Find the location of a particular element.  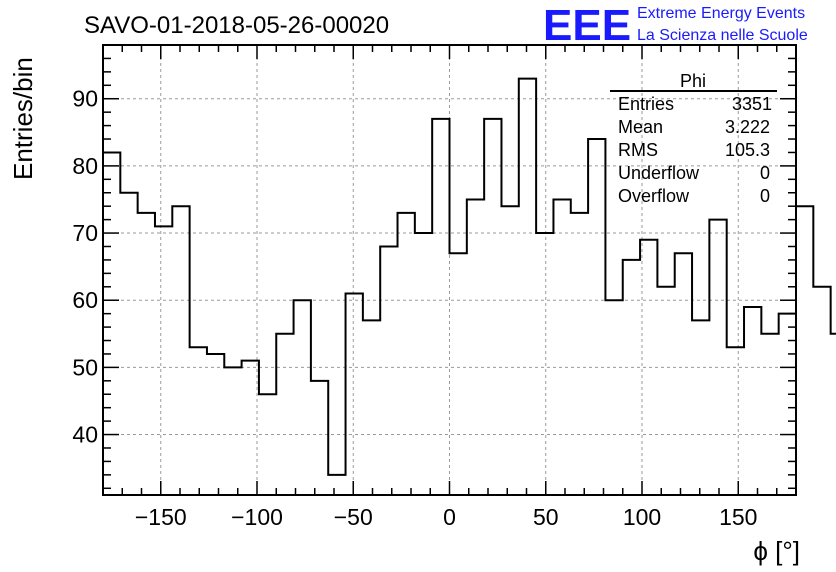

logo-line-1: Extreme Energy Events is located at coordinates (721, 13).